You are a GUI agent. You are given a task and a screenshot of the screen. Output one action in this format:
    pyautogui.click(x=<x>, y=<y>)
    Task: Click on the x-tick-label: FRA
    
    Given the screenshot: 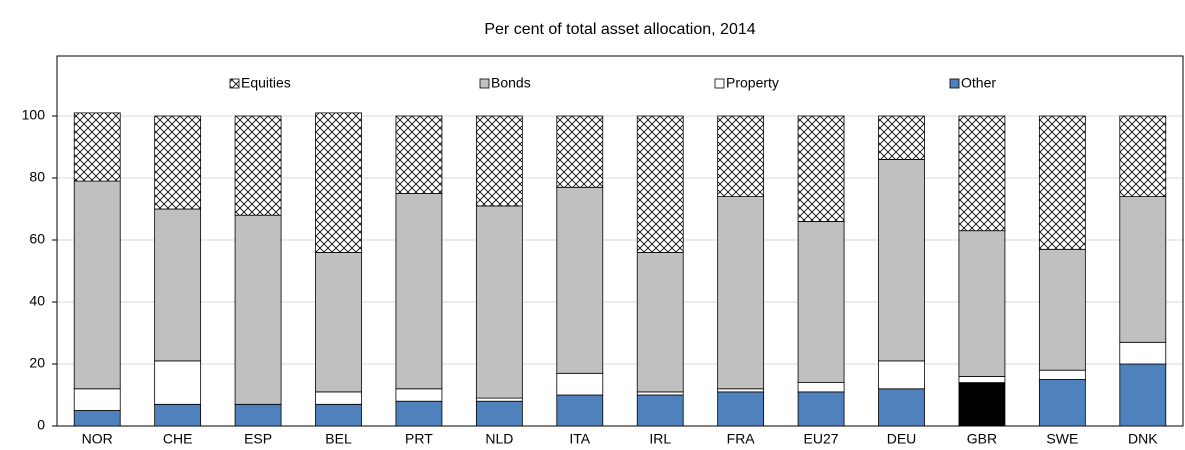 What is the action you would take?
    pyautogui.click(x=741, y=439)
    